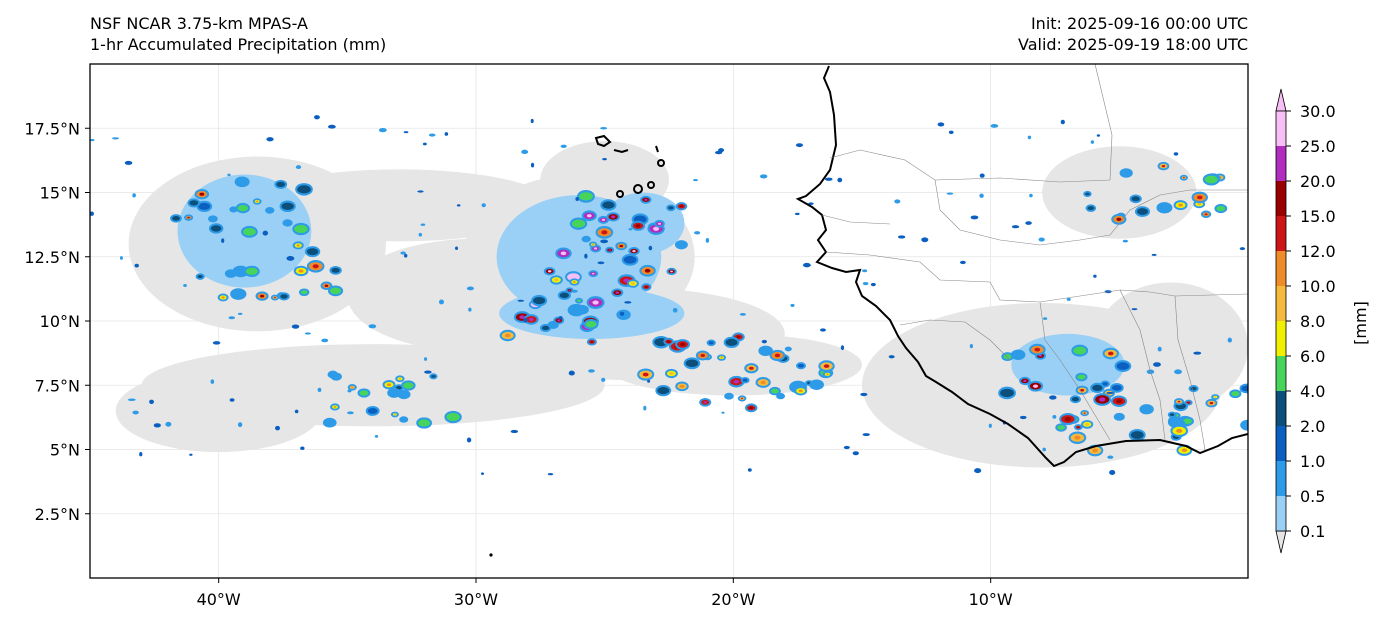 Image resolution: width=1384 pixels, height=623 pixels. Describe the element at coordinates (65, 450) in the screenshot. I see `lat-tick-label: 5°N` at that location.